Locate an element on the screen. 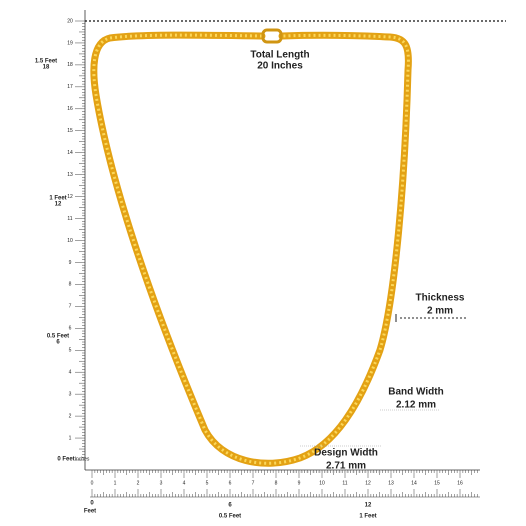  ruler-label: 18 is located at coordinates (70, 65).